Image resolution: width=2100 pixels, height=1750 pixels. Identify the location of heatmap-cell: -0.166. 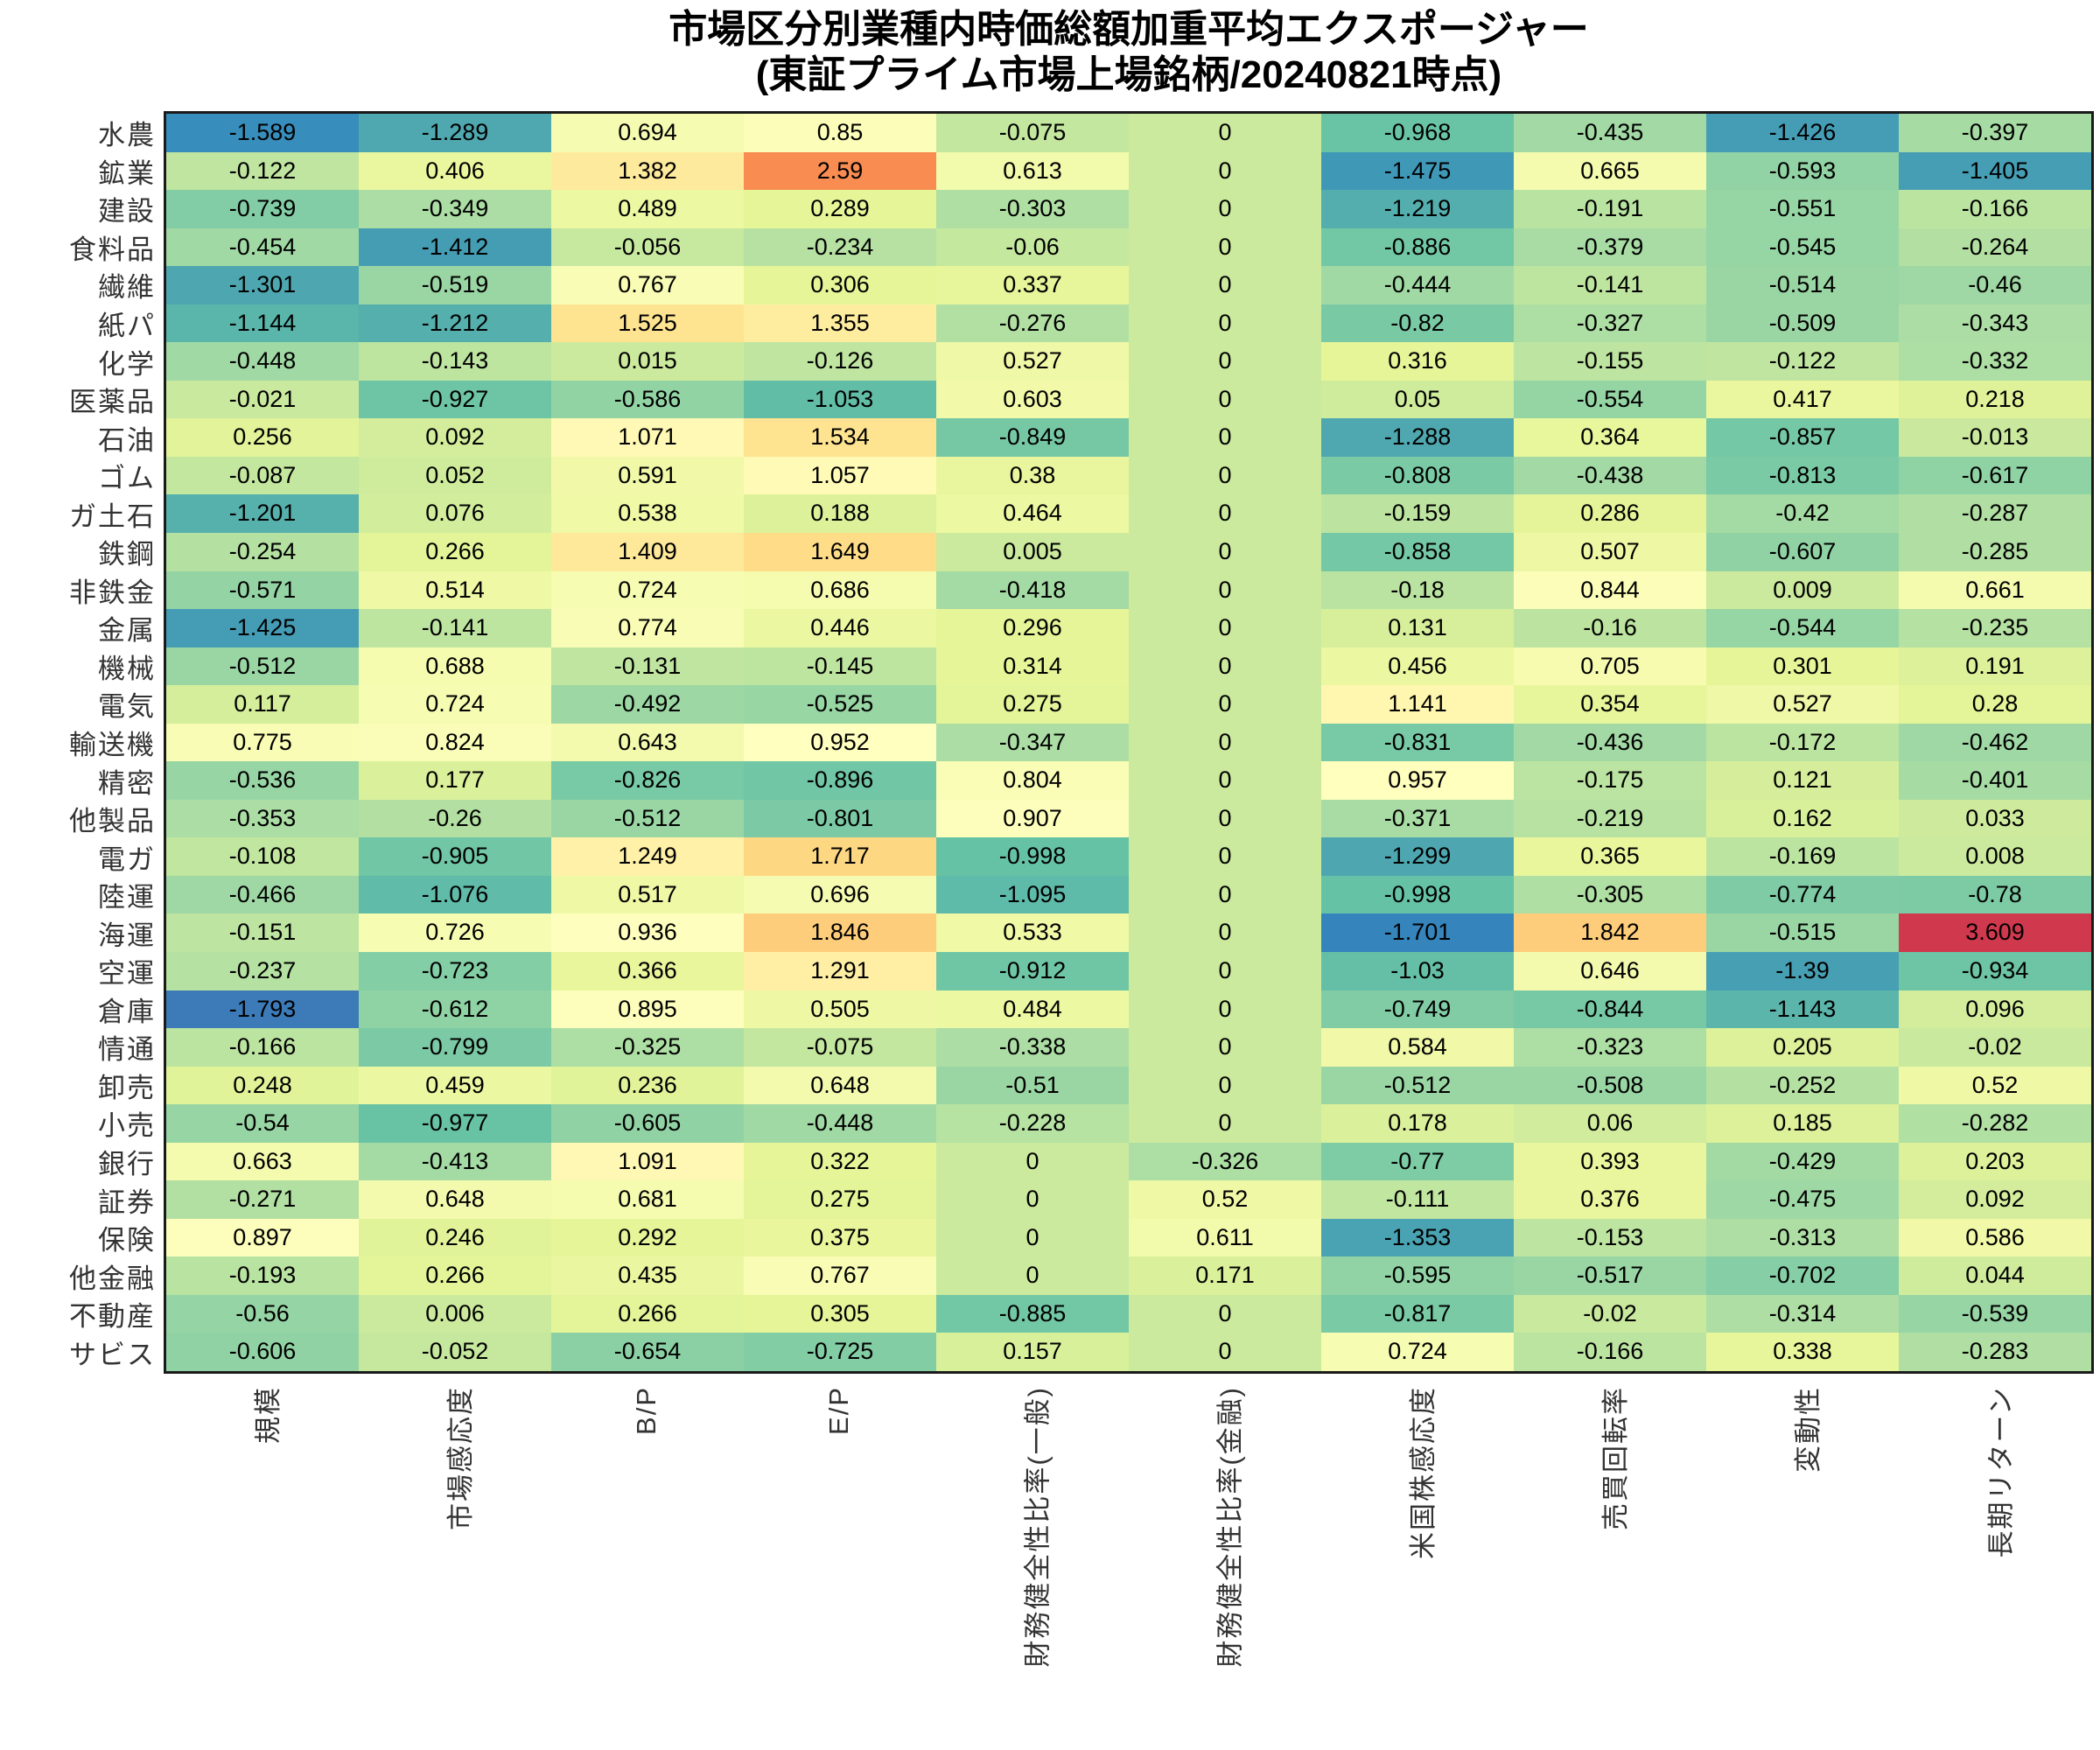
(1995, 209).